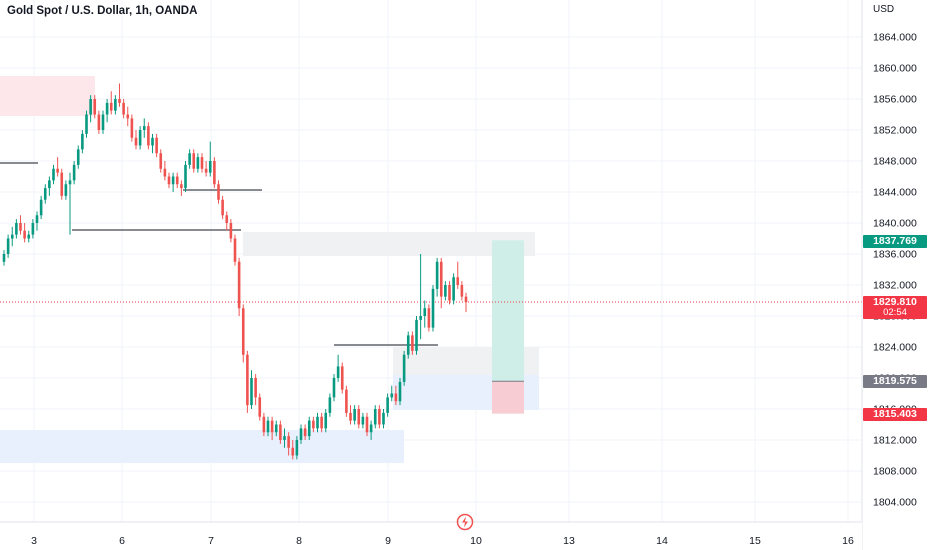 Image resolution: width=932 pixels, height=550 pixels. What do you see at coordinates (299, 541) in the screenshot?
I see `x-tick-label: 8` at bounding box center [299, 541].